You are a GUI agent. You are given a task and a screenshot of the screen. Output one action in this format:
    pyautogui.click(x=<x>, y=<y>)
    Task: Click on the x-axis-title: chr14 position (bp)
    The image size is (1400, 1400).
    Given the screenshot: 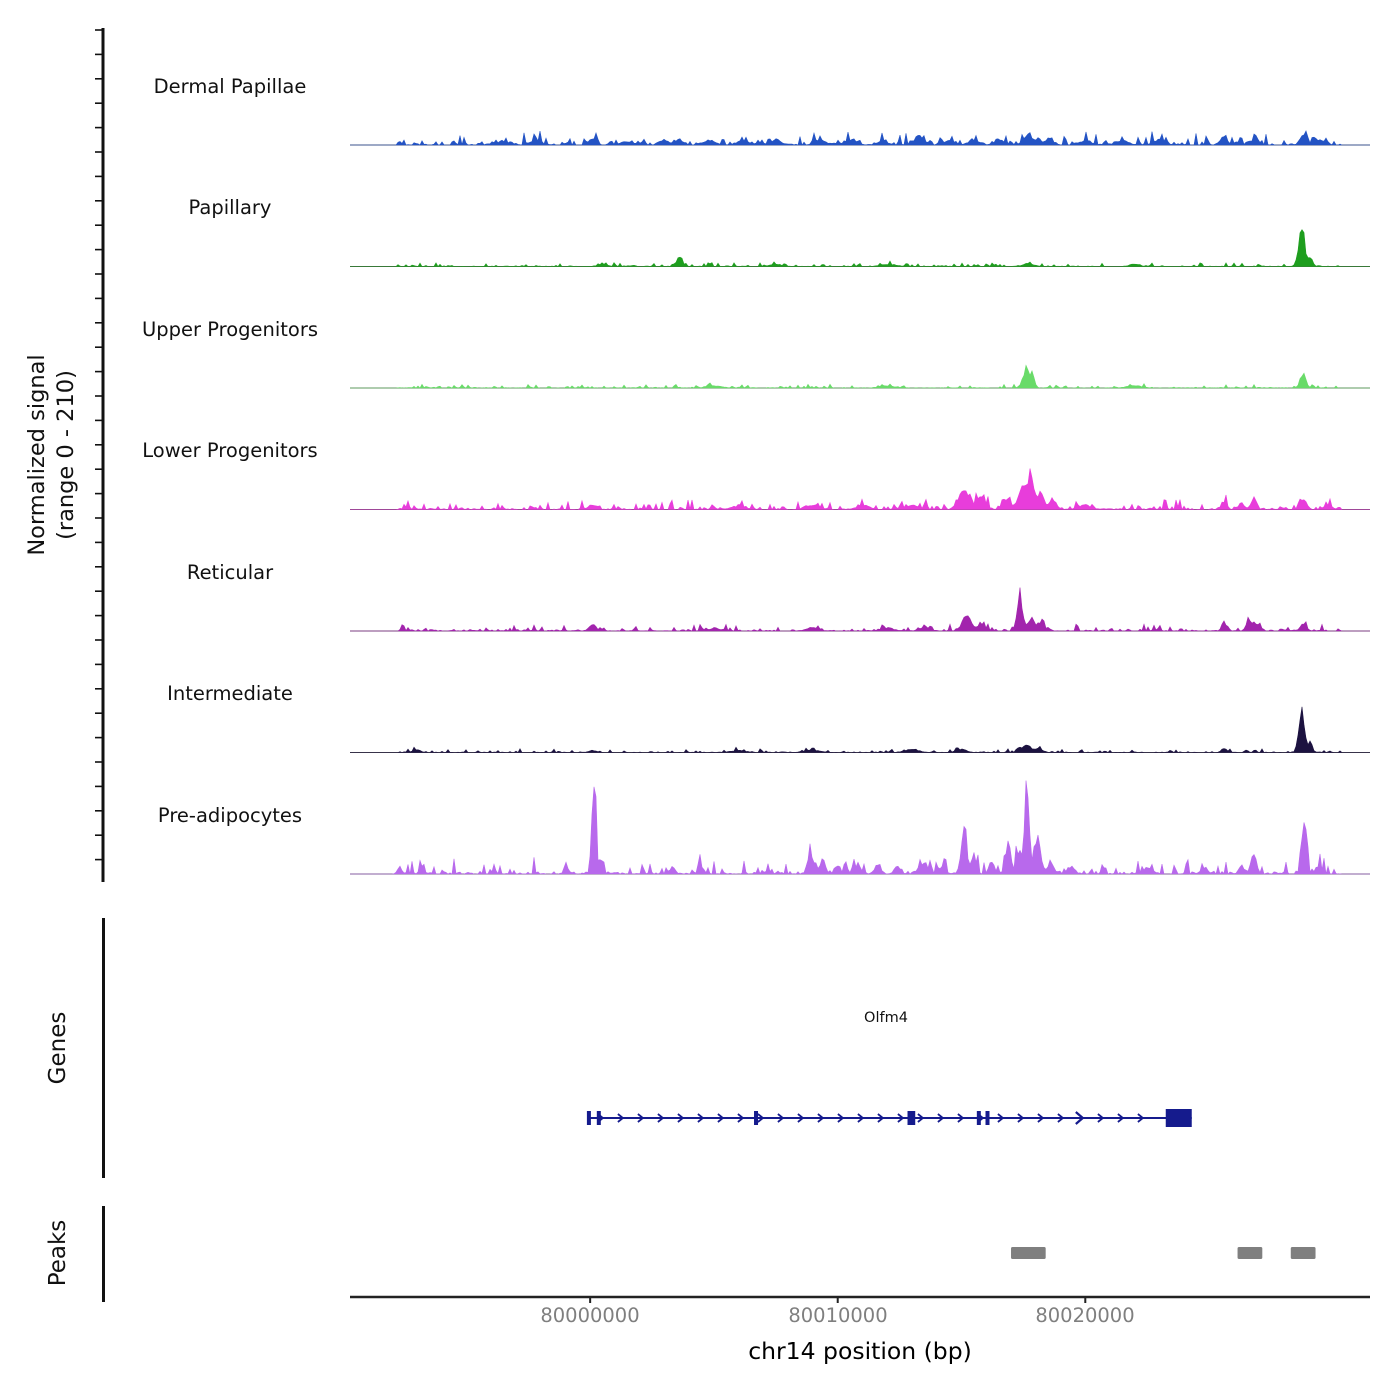 What is the action you would take?
    pyautogui.click(x=860, y=1351)
    